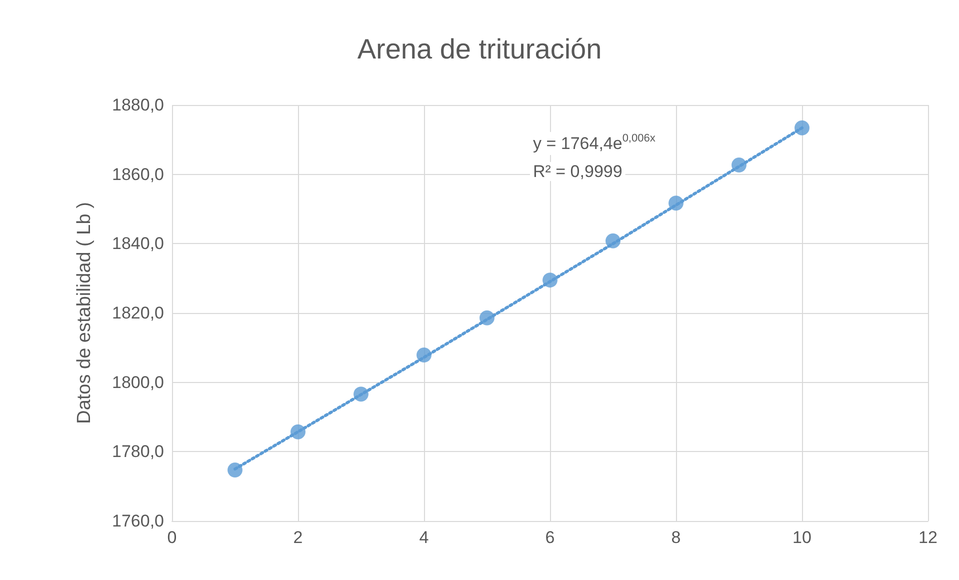 Image resolution: width=959 pixels, height=580 pixels. I want to click on y-tick-label: 1820,0, so click(138, 313).